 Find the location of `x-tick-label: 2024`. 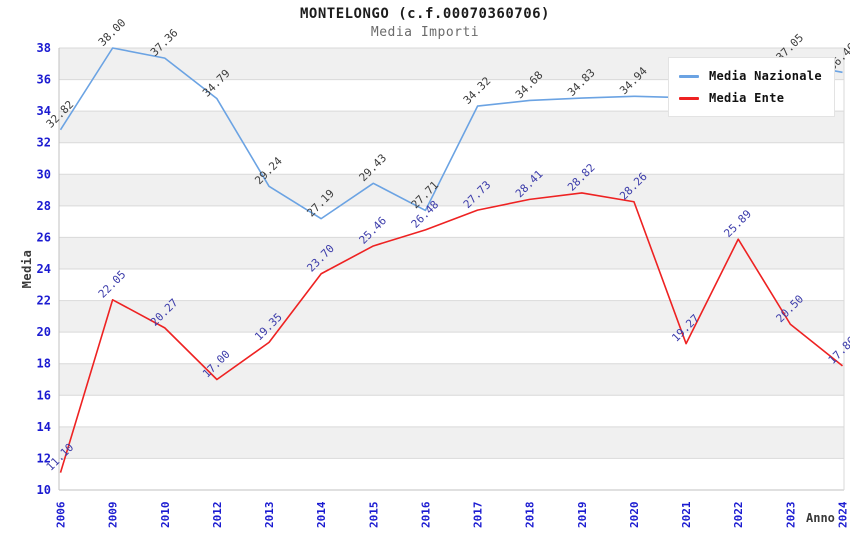

x-tick-label: 2024 is located at coordinates (843, 514).